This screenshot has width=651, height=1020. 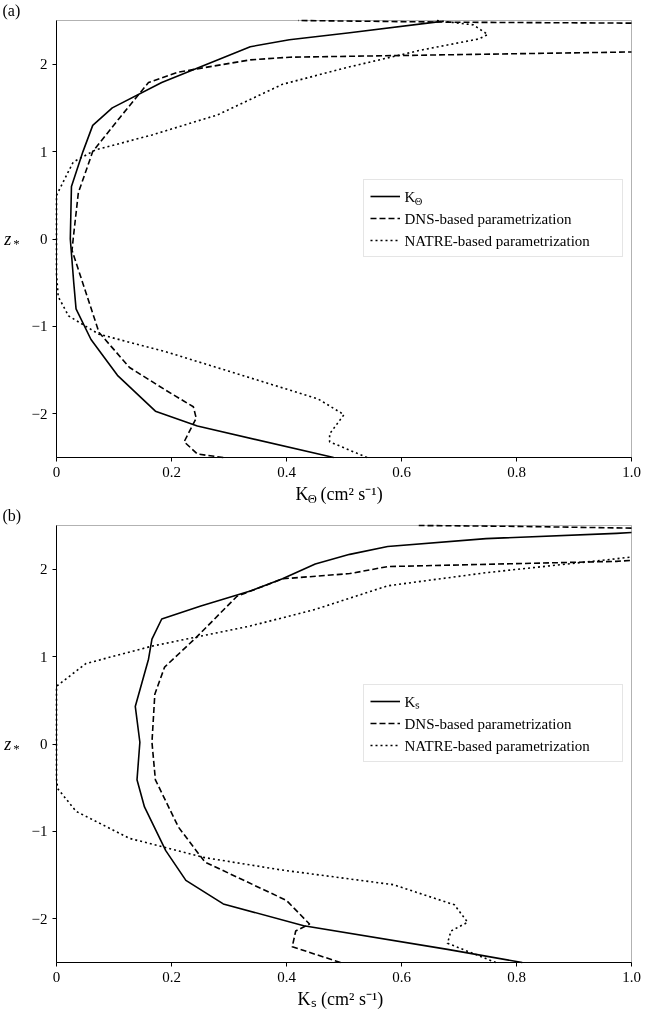 I want to click on legend-label: Kₛ, so click(x=412, y=702).